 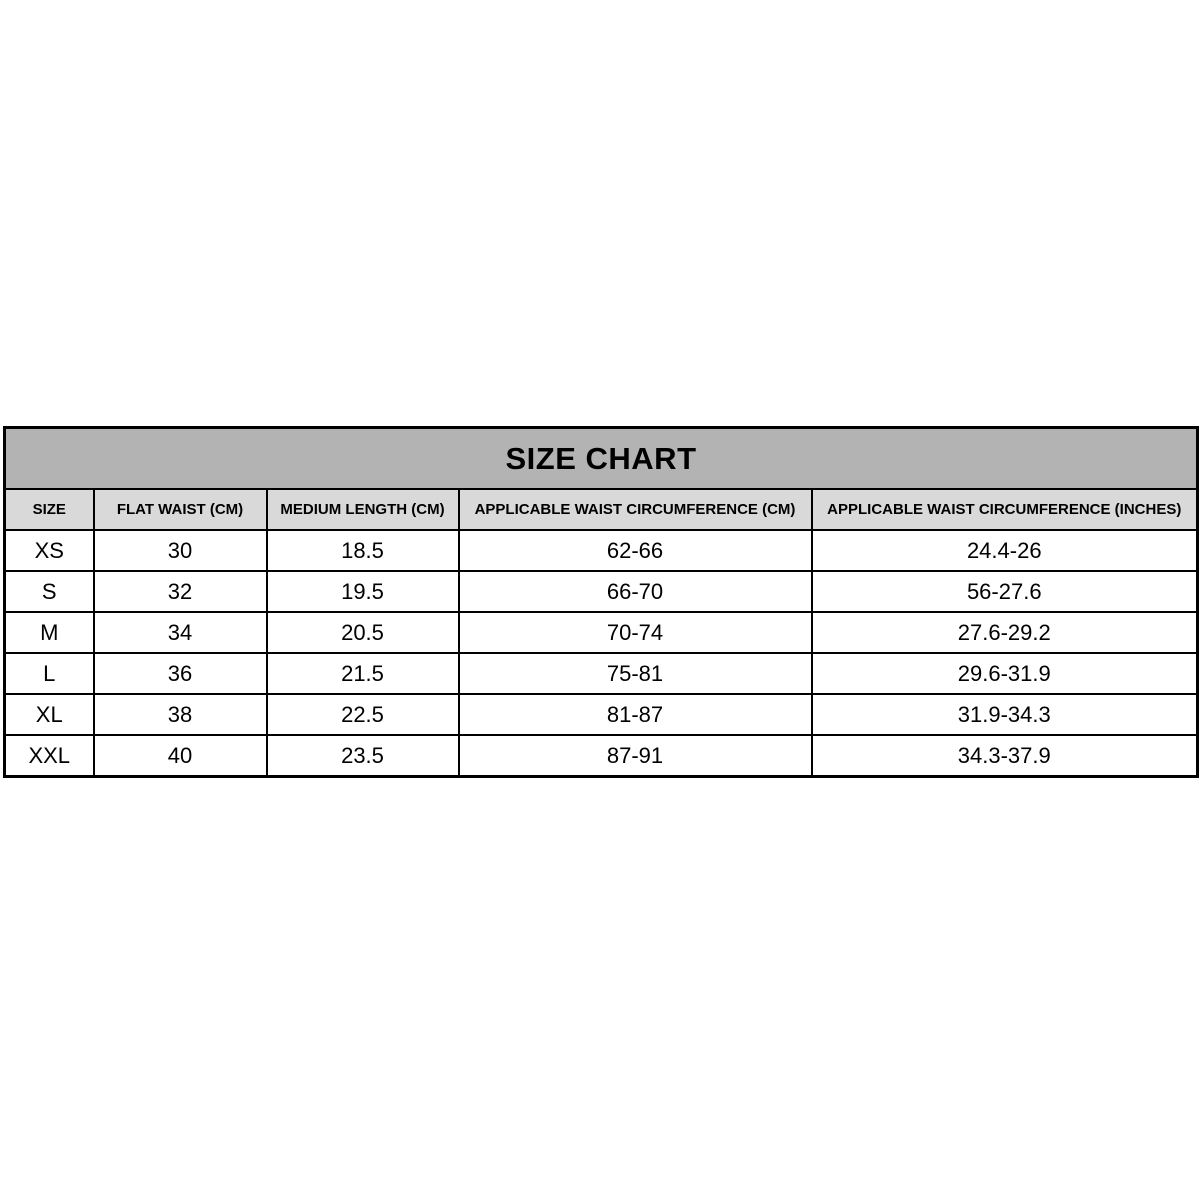 What do you see at coordinates (1004, 756) in the screenshot?
I see `value-cell: 34.3-37.9` at bounding box center [1004, 756].